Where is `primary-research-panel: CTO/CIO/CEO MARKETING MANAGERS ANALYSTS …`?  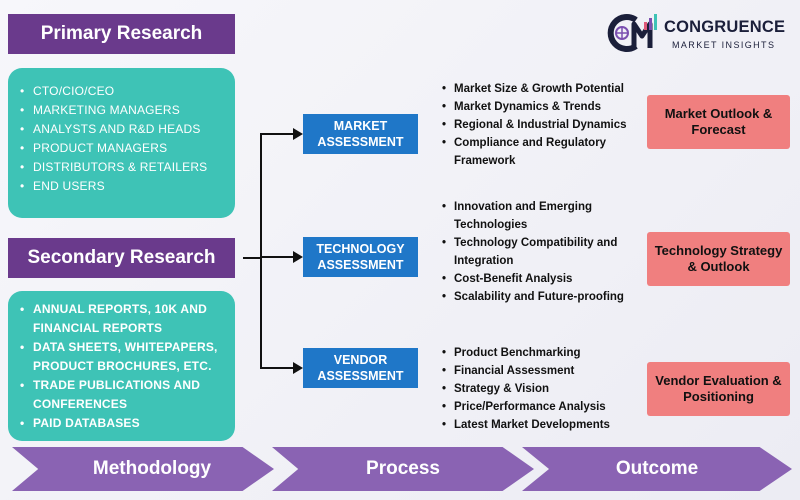 primary-research-panel: CTO/CIO/CEO MARKETING MANAGERS ANALYSTS … is located at coordinates (121, 143).